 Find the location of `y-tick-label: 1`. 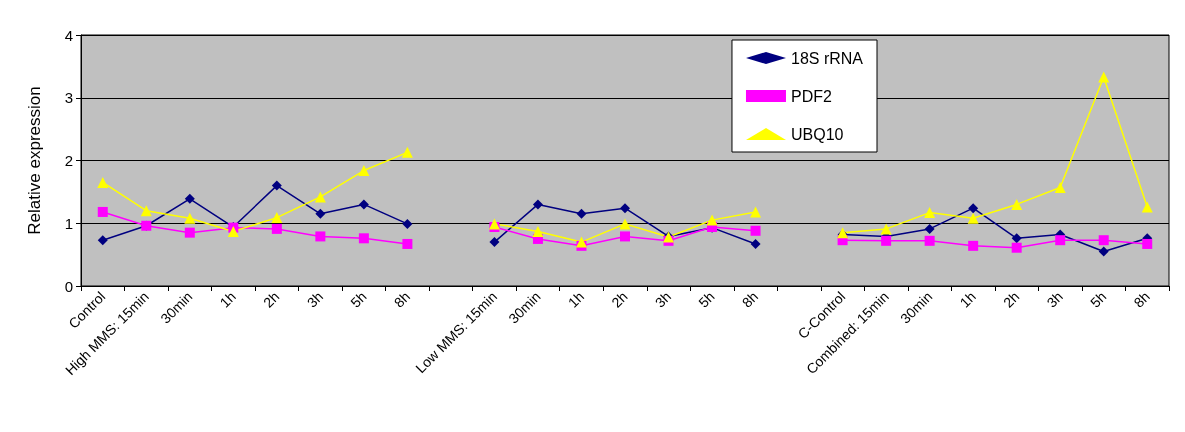

y-tick-label: 1 is located at coordinates (68, 223).